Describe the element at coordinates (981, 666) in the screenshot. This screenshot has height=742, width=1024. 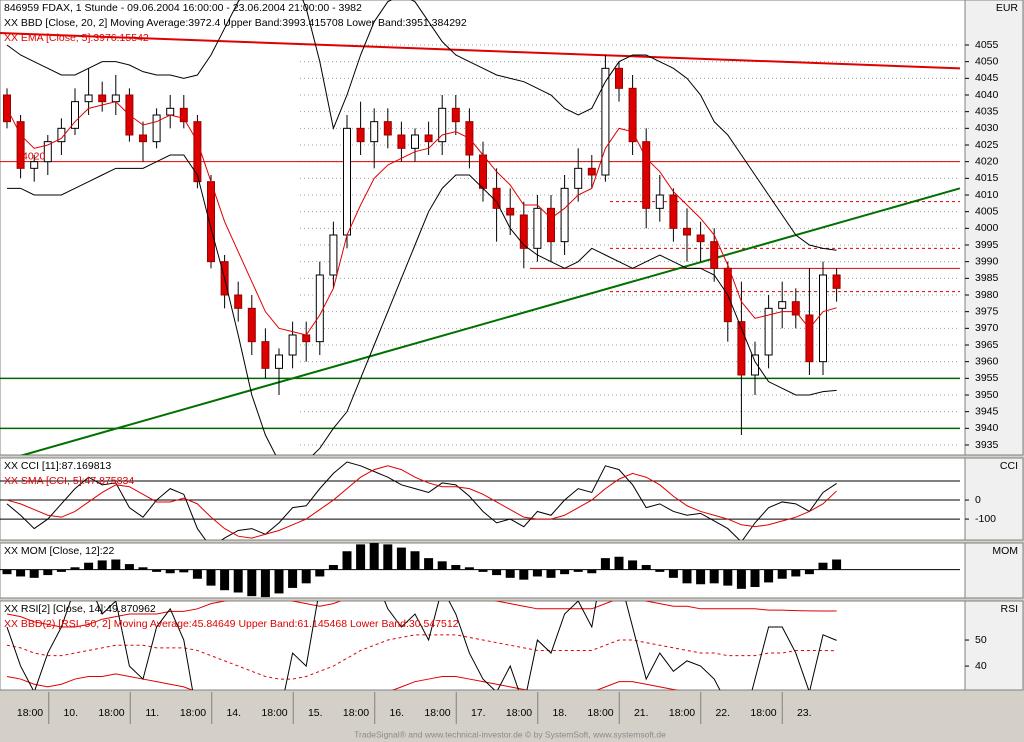
I see `y-tick-label: 40` at that location.